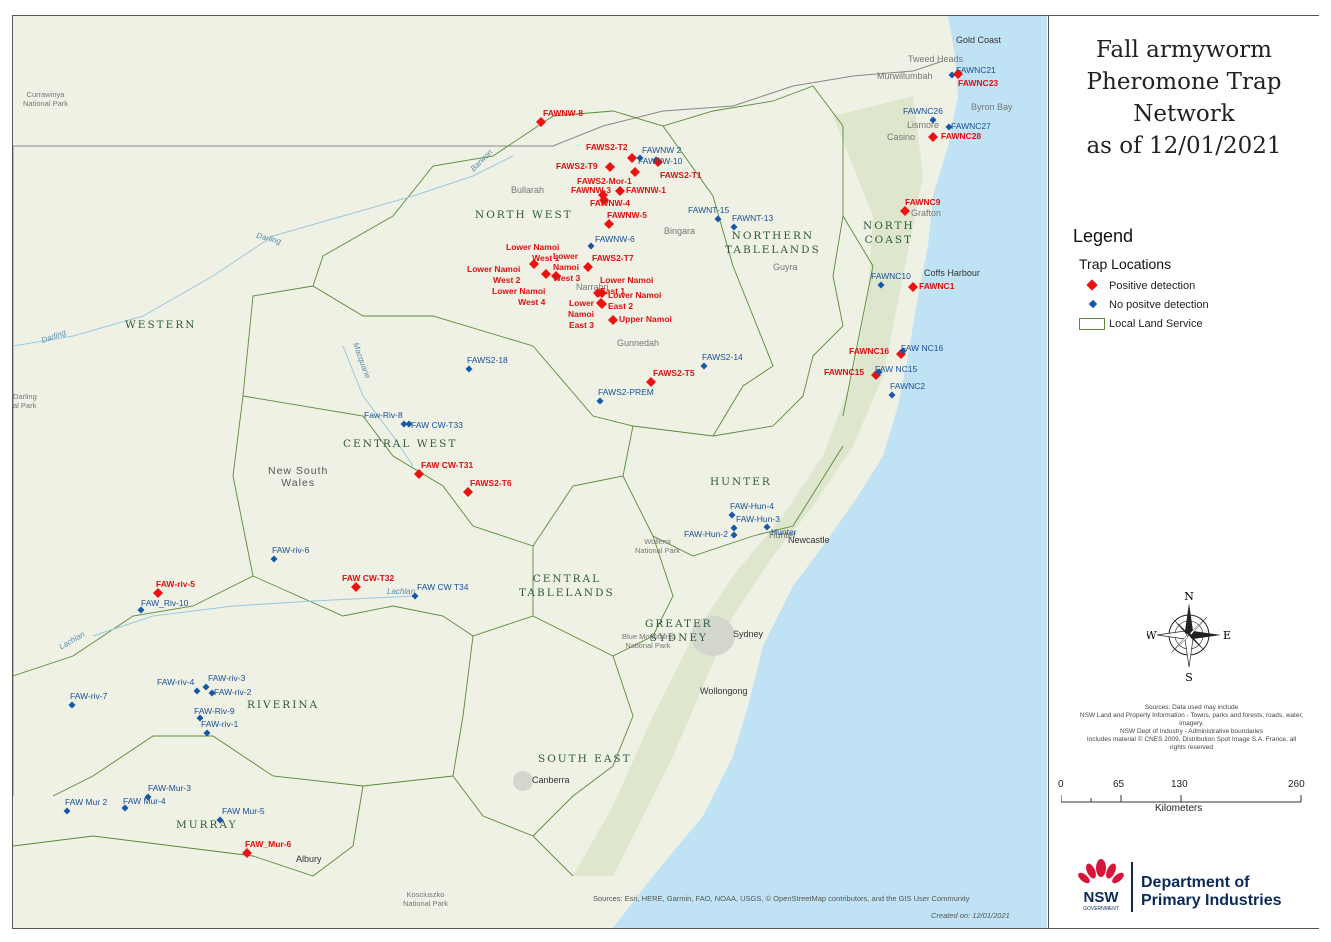 The height and width of the screenshot is (942, 1331). I want to click on scale-tick-65: 65, so click(1119, 784).